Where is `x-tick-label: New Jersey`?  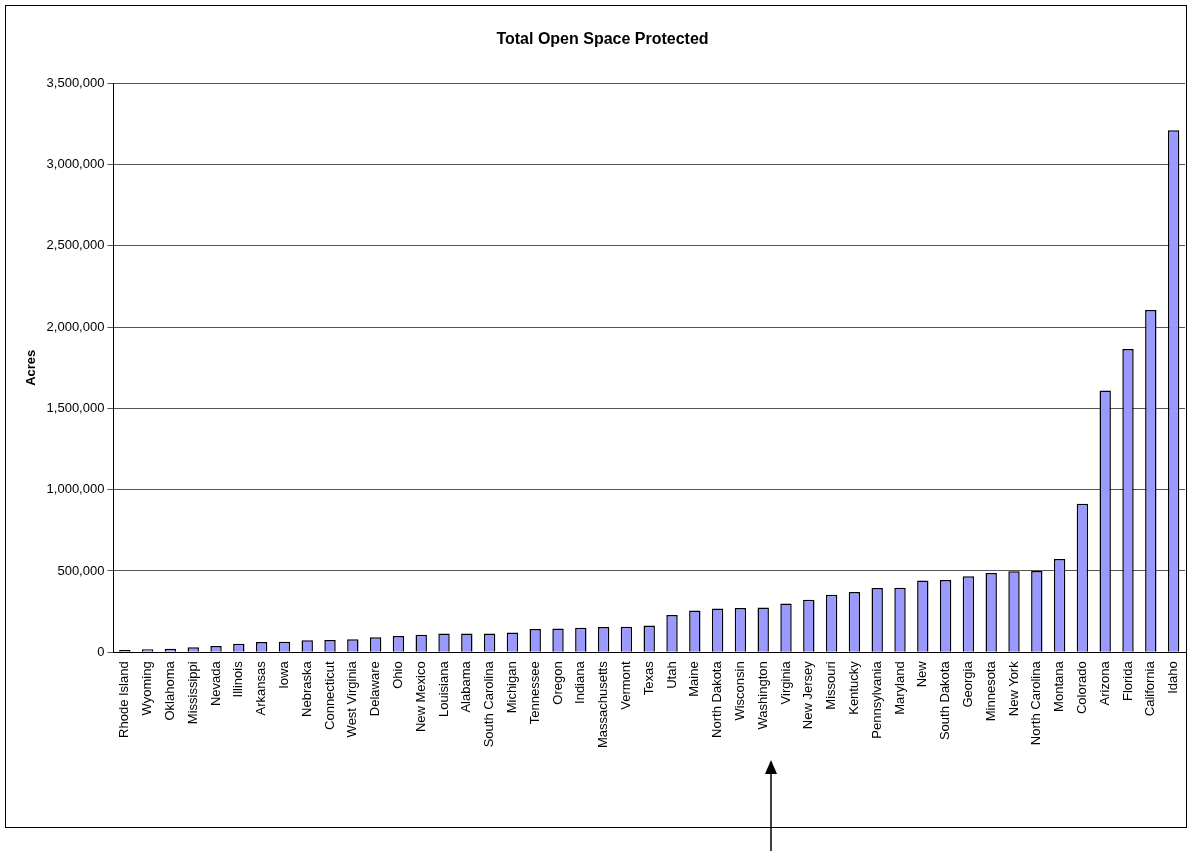
x-tick-label: New Jersey is located at coordinates (808, 695).